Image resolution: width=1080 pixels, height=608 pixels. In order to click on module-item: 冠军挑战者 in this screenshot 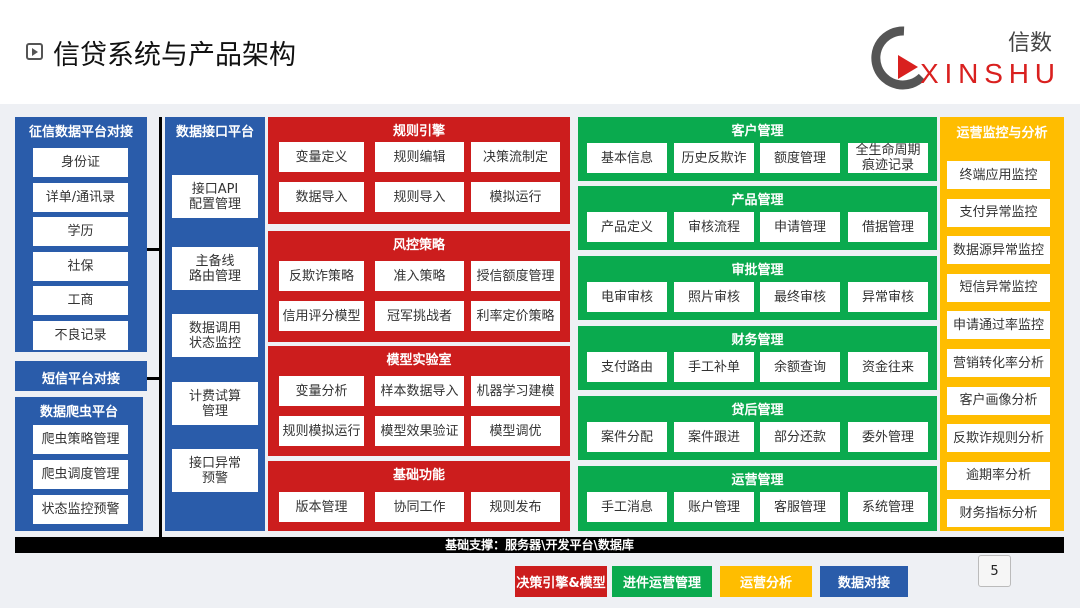, I will do `click(419, 316)`.